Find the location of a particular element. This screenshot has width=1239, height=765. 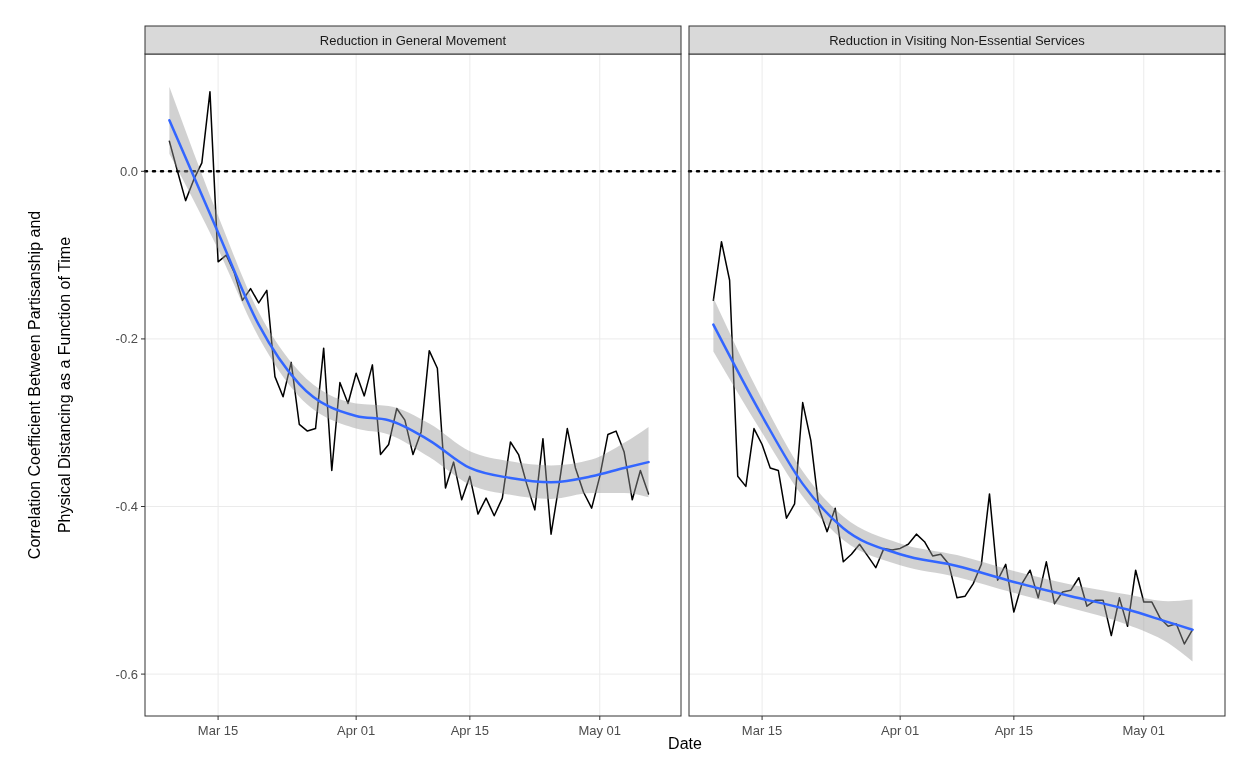

y-axis-title: Correlation Coefficient Between Partisanship and Physical Distancing as a Function of Time is located at coordinates (49, 385).